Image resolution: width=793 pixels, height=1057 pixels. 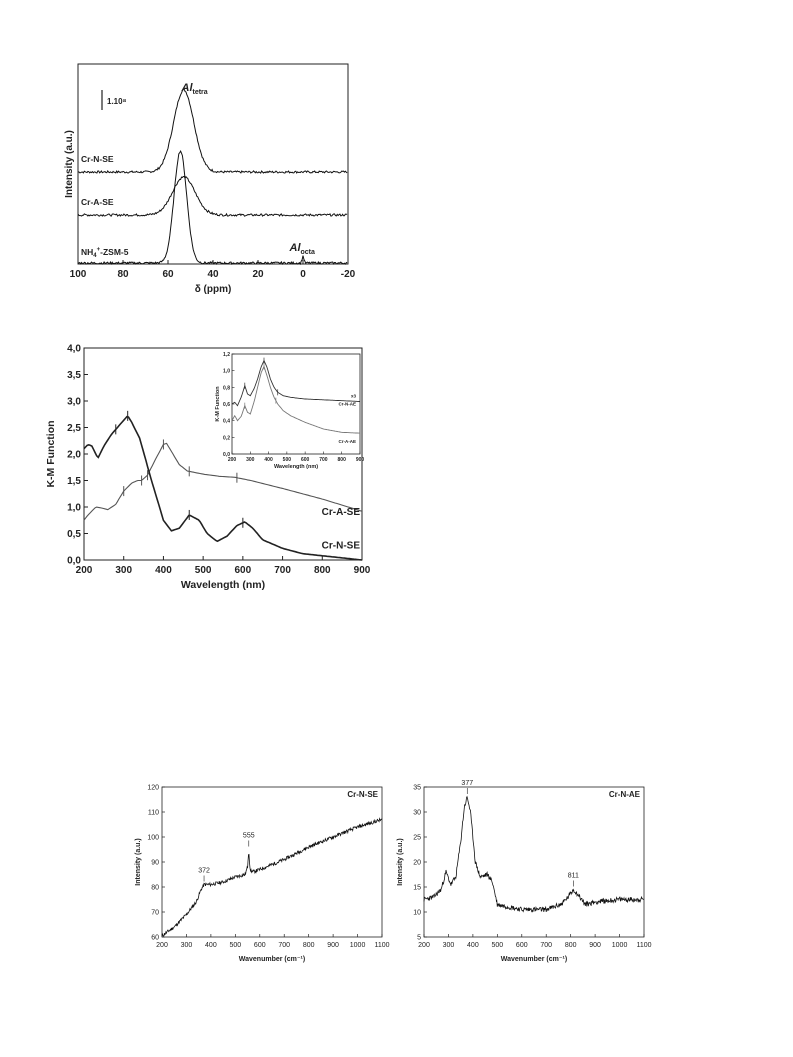 I want to click on inset-x-tick-label: 600, so click(x=305, y=460).